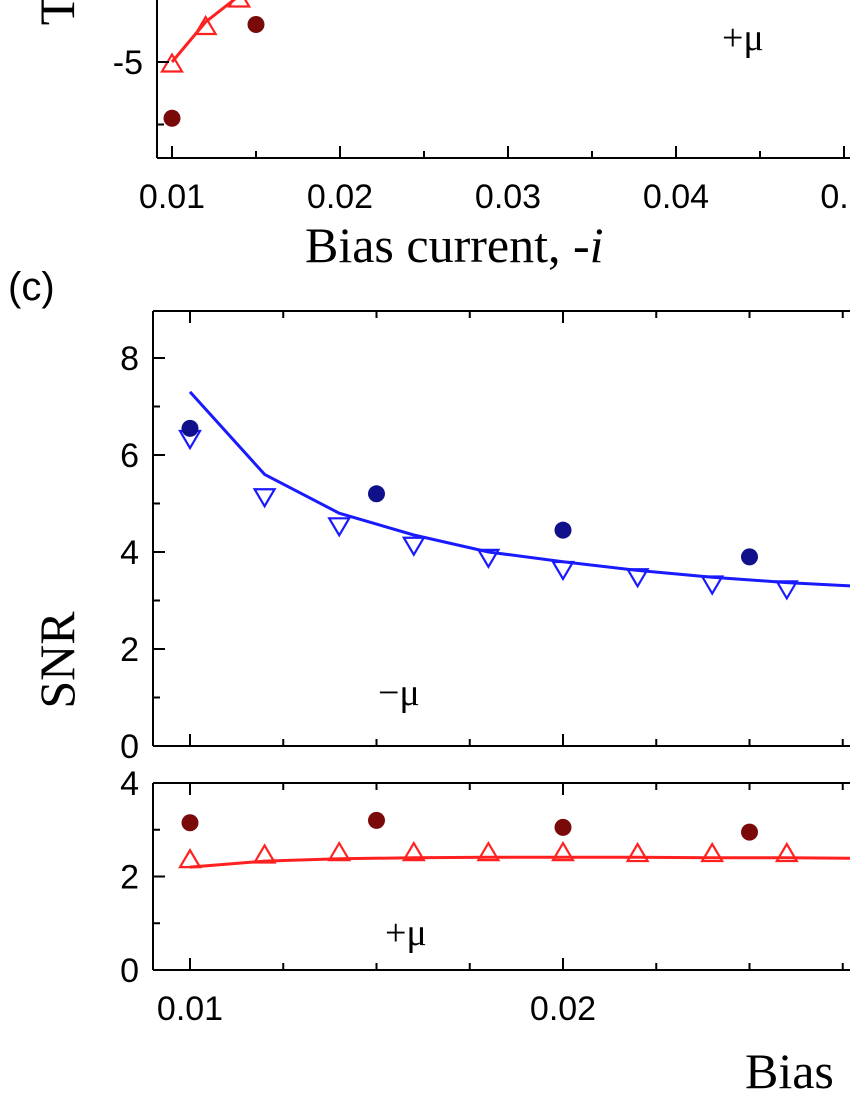  I want to click on panel-label-c: (c), so click(31, 287).